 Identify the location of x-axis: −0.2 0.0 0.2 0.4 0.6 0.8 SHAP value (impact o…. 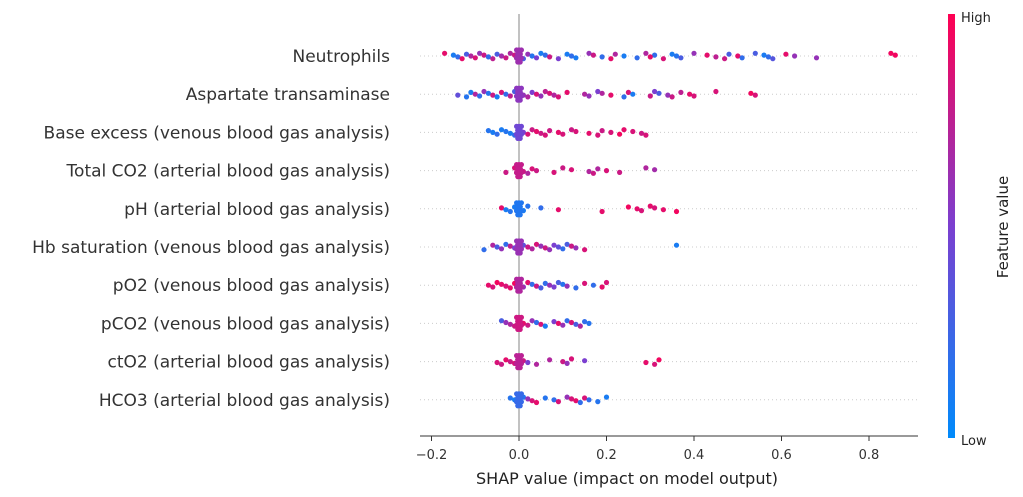
(667, 462).